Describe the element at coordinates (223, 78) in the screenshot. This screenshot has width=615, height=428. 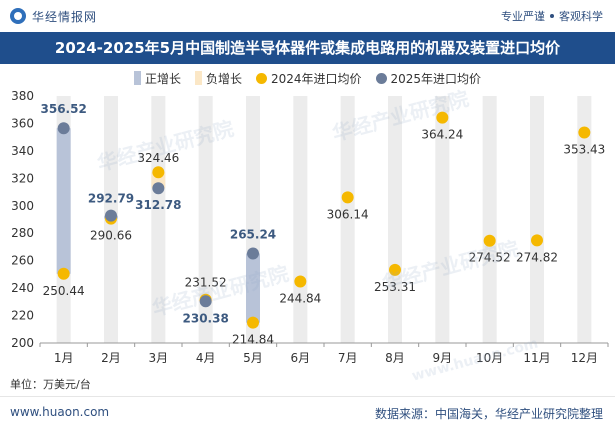
I see `legend-label-negative: 负增长` at that location.